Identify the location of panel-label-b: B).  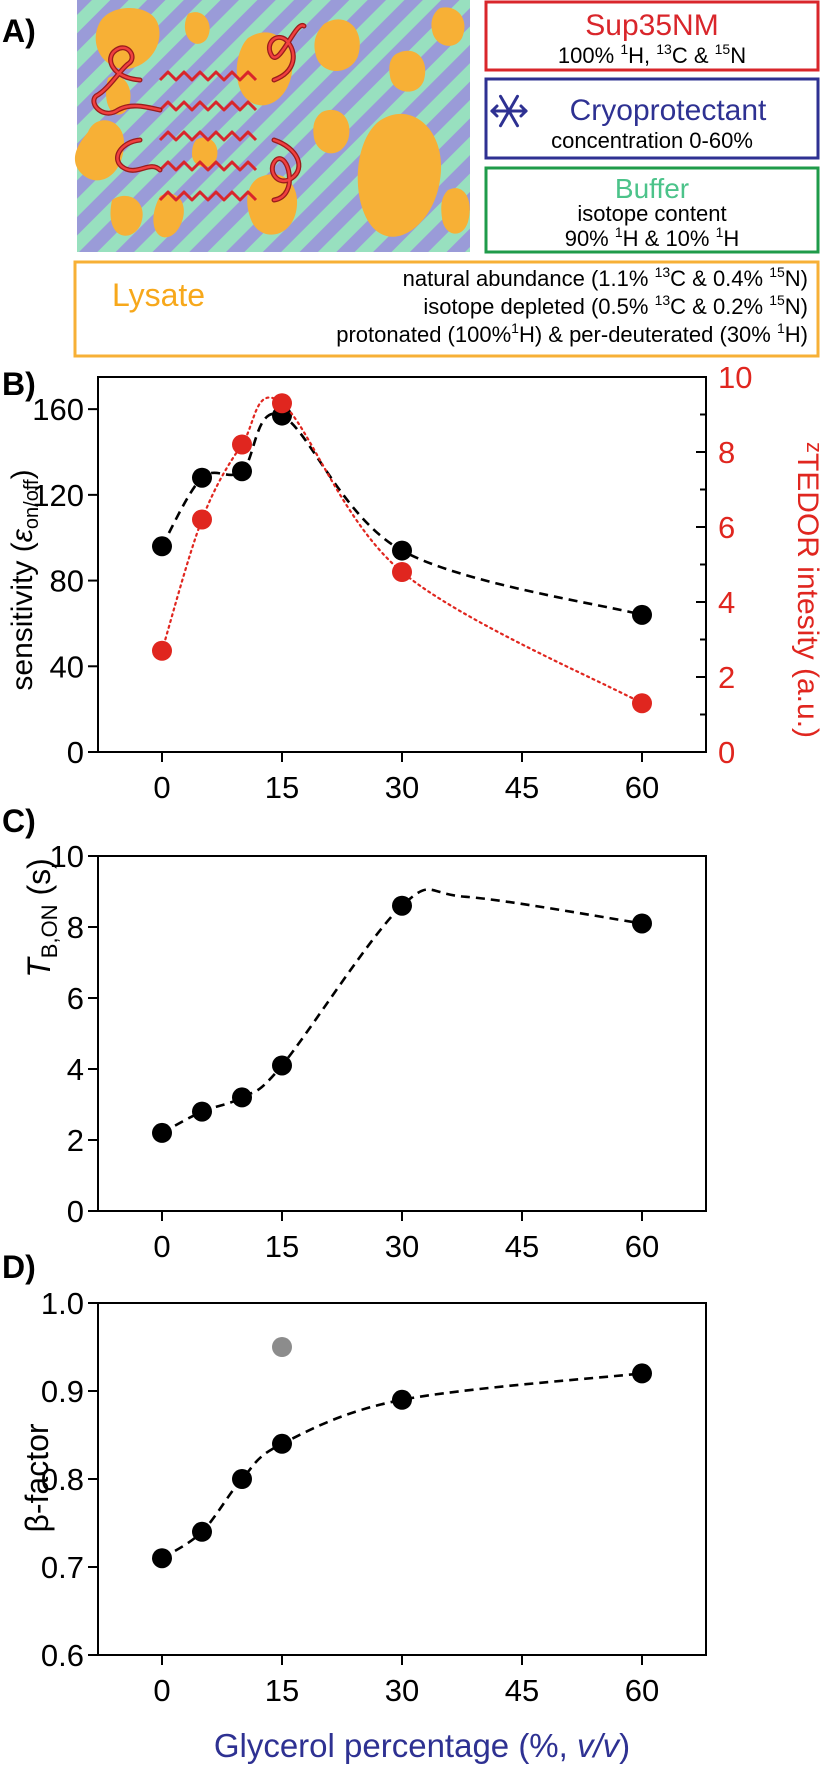
(19, 384).